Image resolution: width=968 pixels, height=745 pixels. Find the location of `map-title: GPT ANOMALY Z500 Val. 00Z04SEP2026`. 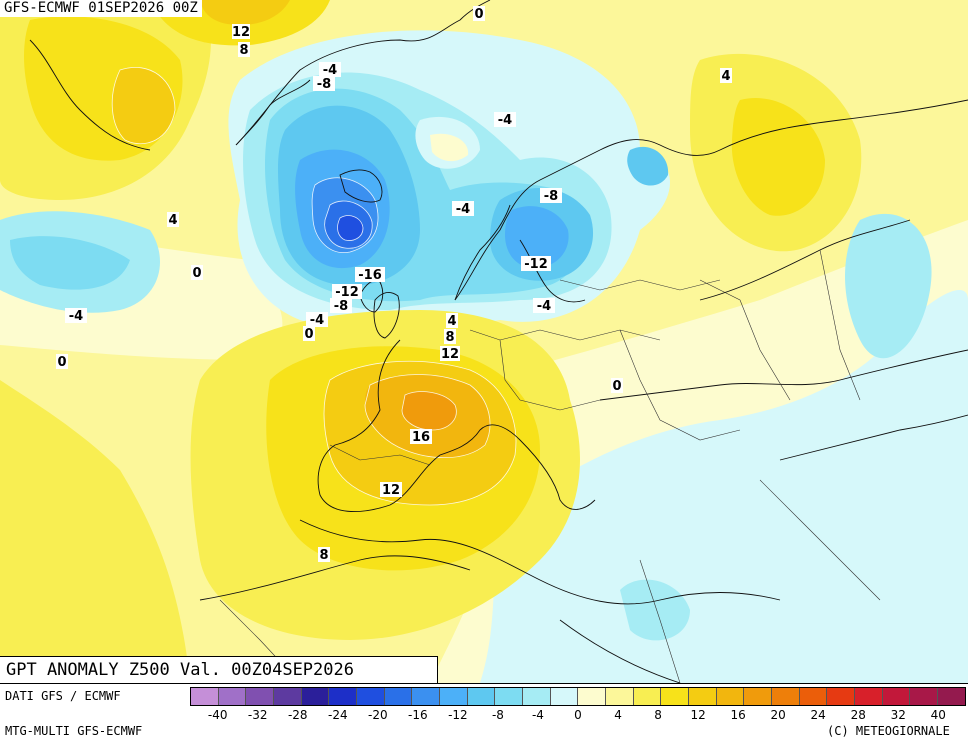

map-title: GPT ANOMALY Z500 Val. 00Z04SEP2026 is located at coordinates (219, 669).